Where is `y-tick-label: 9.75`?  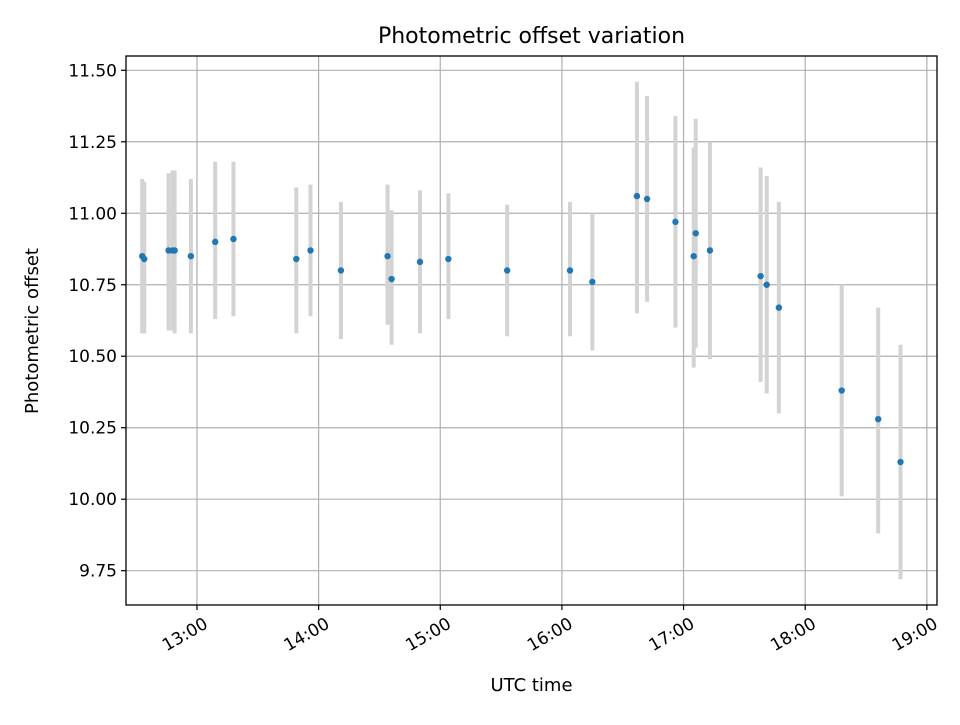 y-tick-label: 9.75 is located at coordinates (98, 572).